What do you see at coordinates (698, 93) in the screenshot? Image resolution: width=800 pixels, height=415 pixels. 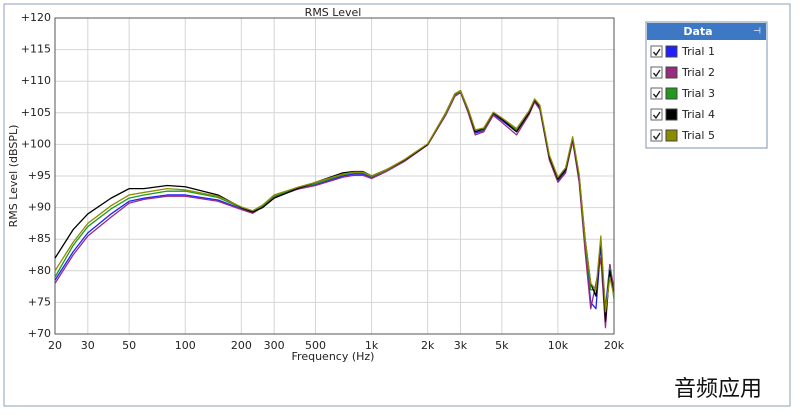 I see `legend-label: Trial 3` at bounding box center [698, 93].